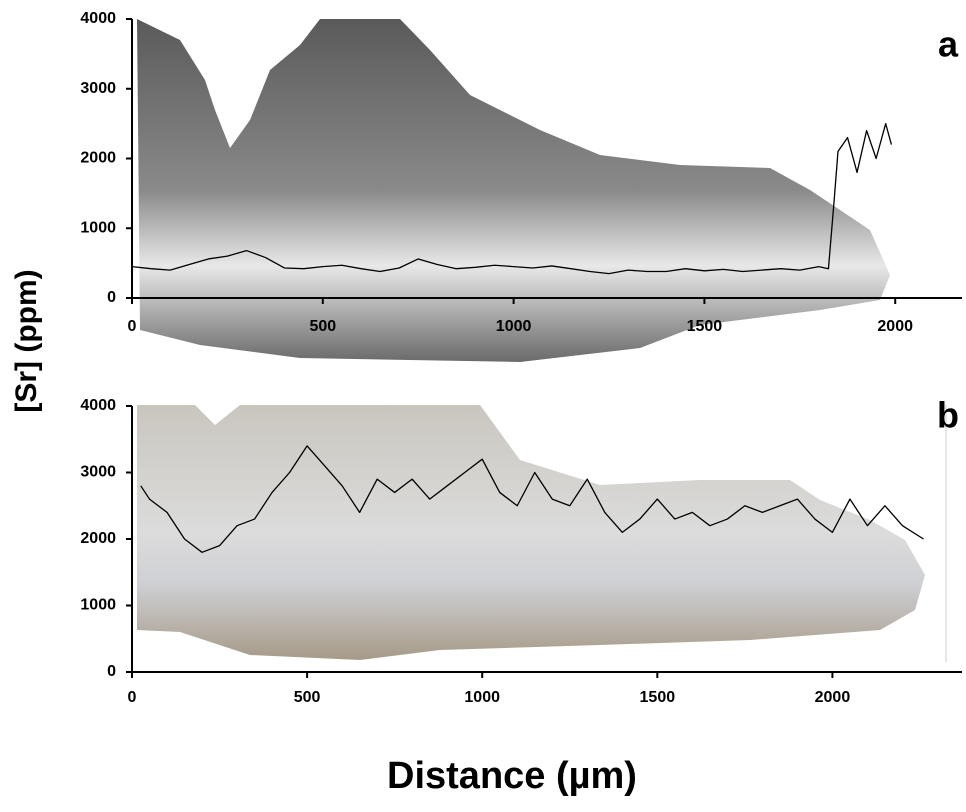 This screenshot has width=966, height=812. Describe the element at coordinates (26, 340) in the screenshot. I see `y-axis-label: [Sr] (ppm)` at that location.